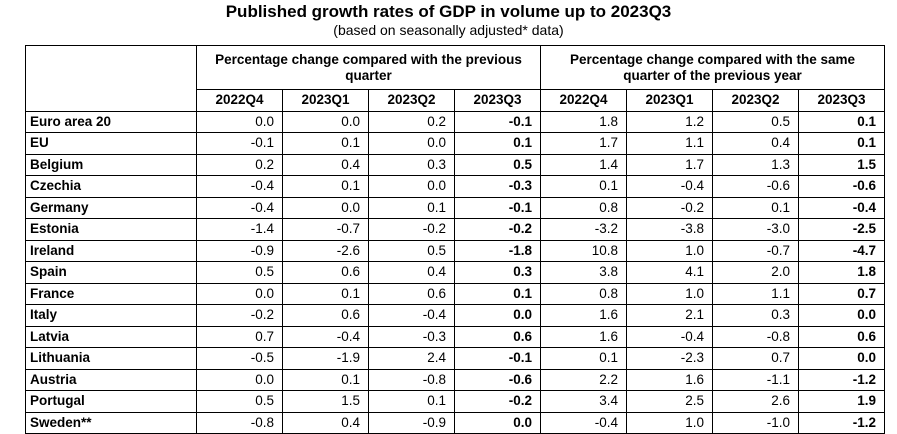  What do you see at coordinates (455, 186) in the screenshot?
I see `table-row: Czechia -0.4 0.1 0.0 -0.3 0.1 -0.4 -0.6 -0.6` at bounding box center [455, 186].